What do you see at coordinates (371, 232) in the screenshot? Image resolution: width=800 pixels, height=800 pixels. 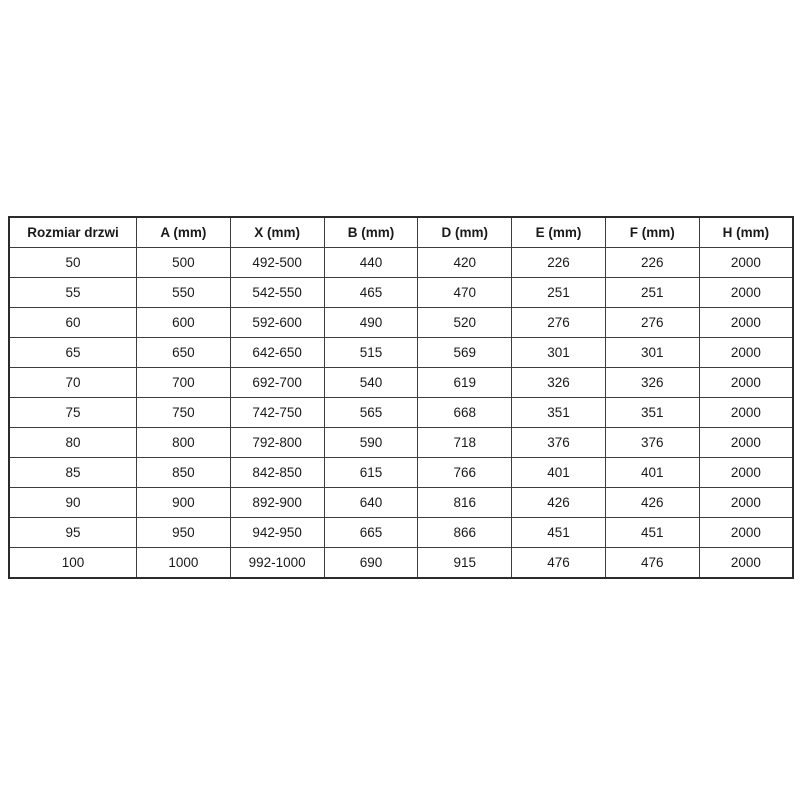 I see `column-header: B (mm)` at bounding box center [371, 232].